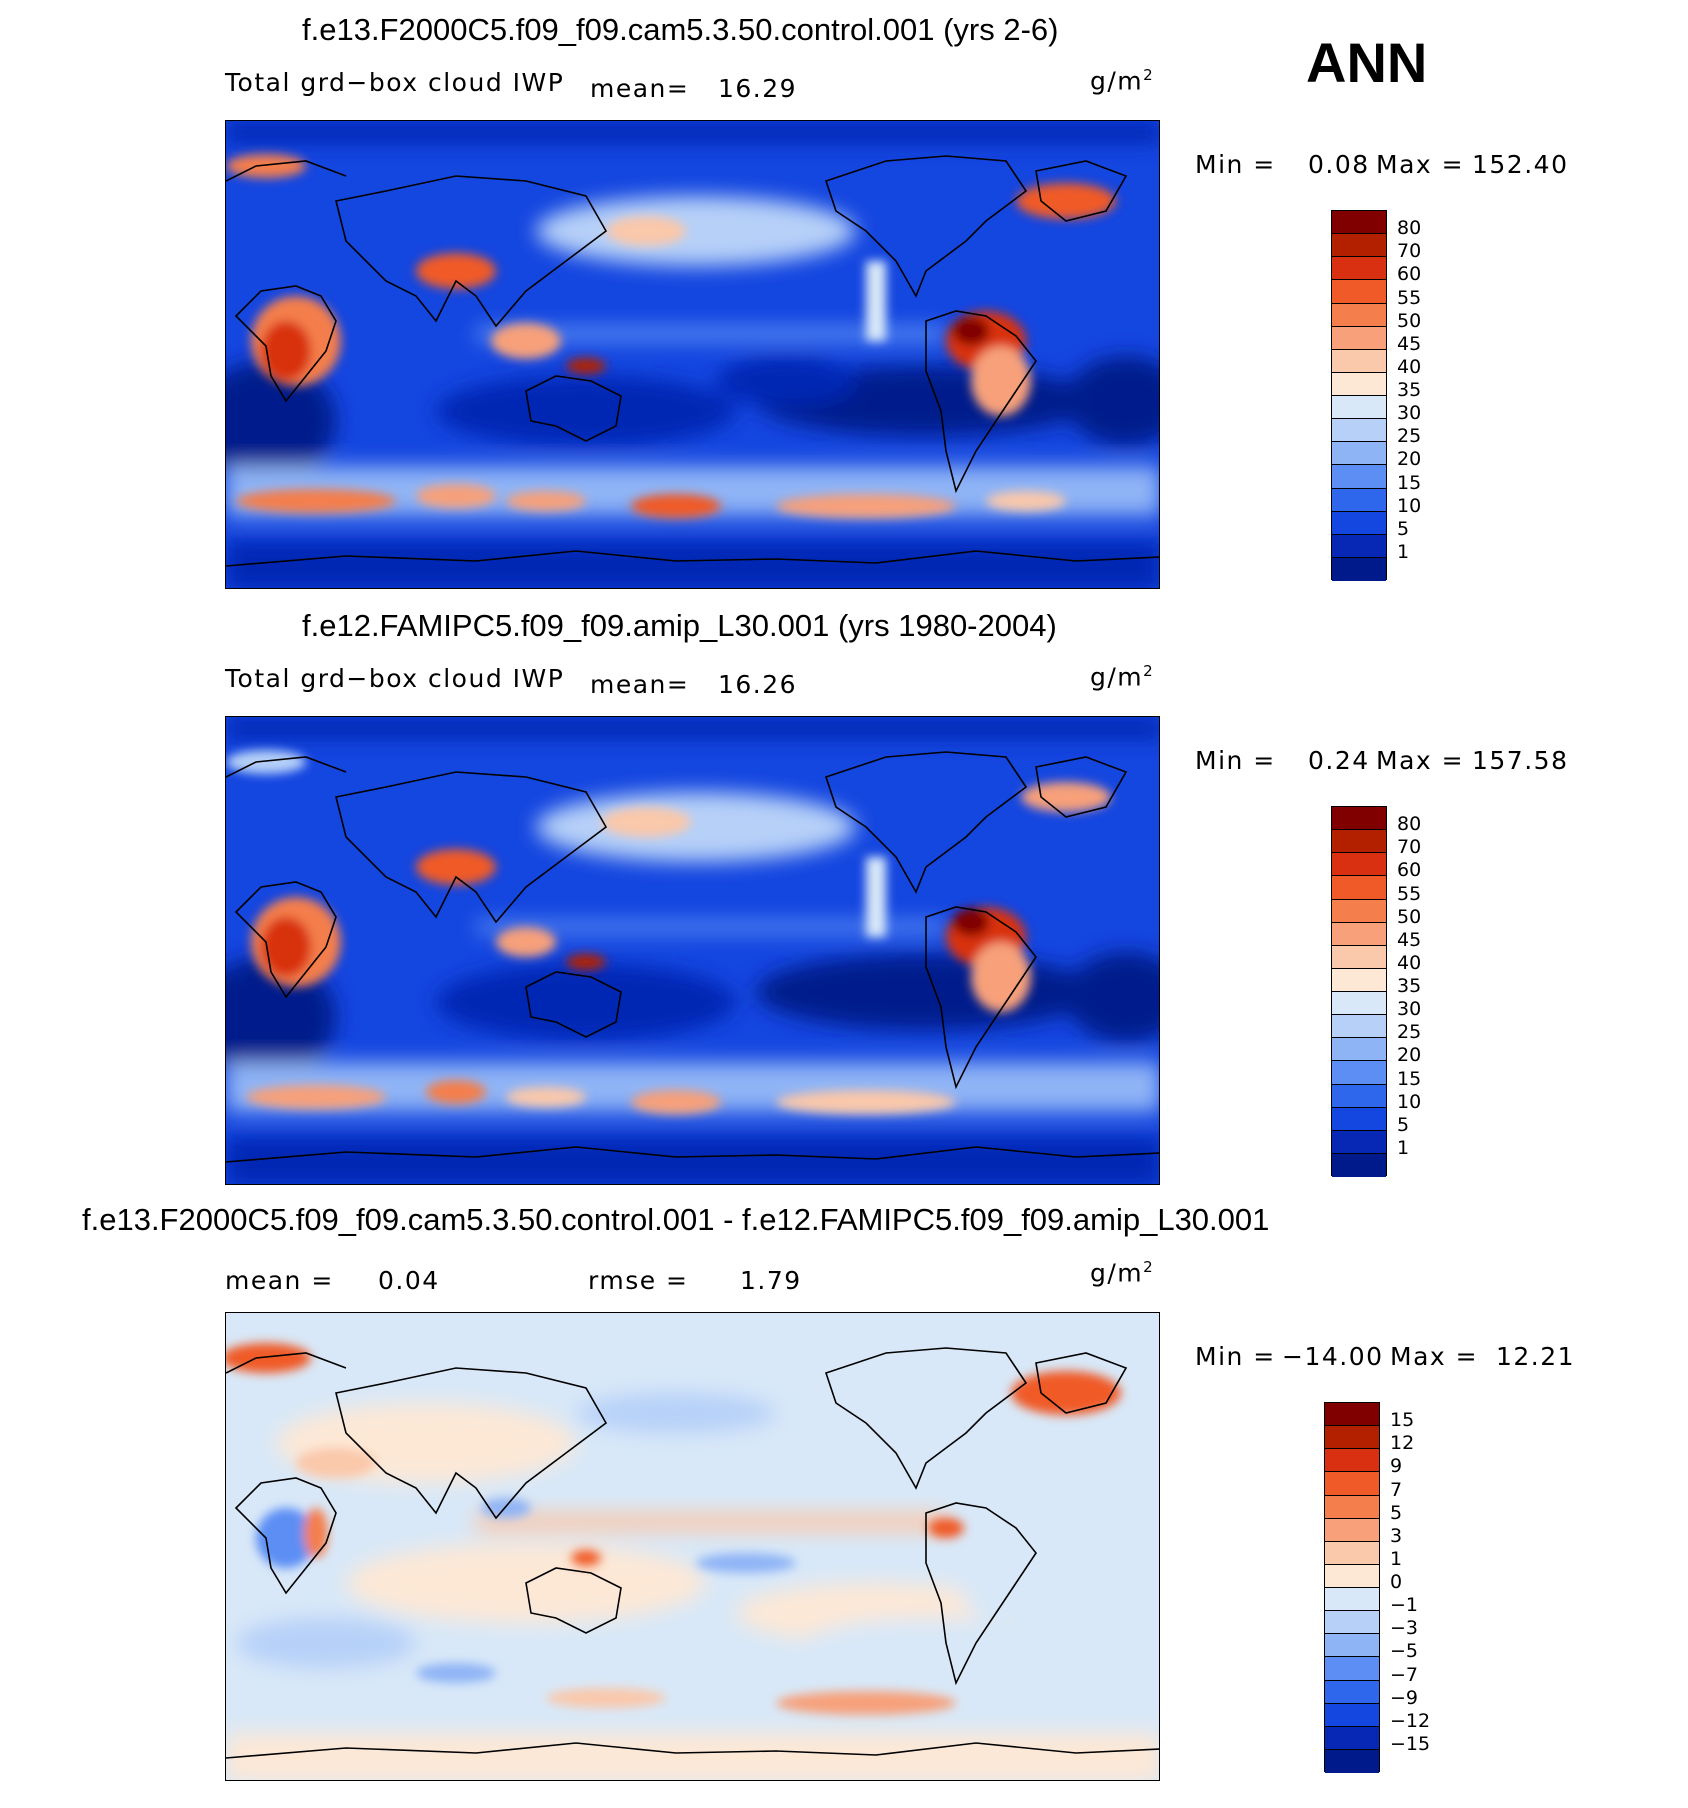 Image resolution: width=1688 pixels, height=1808 pixels. I want to click on colorbar-tick-label: 25, so click(1409, 436).